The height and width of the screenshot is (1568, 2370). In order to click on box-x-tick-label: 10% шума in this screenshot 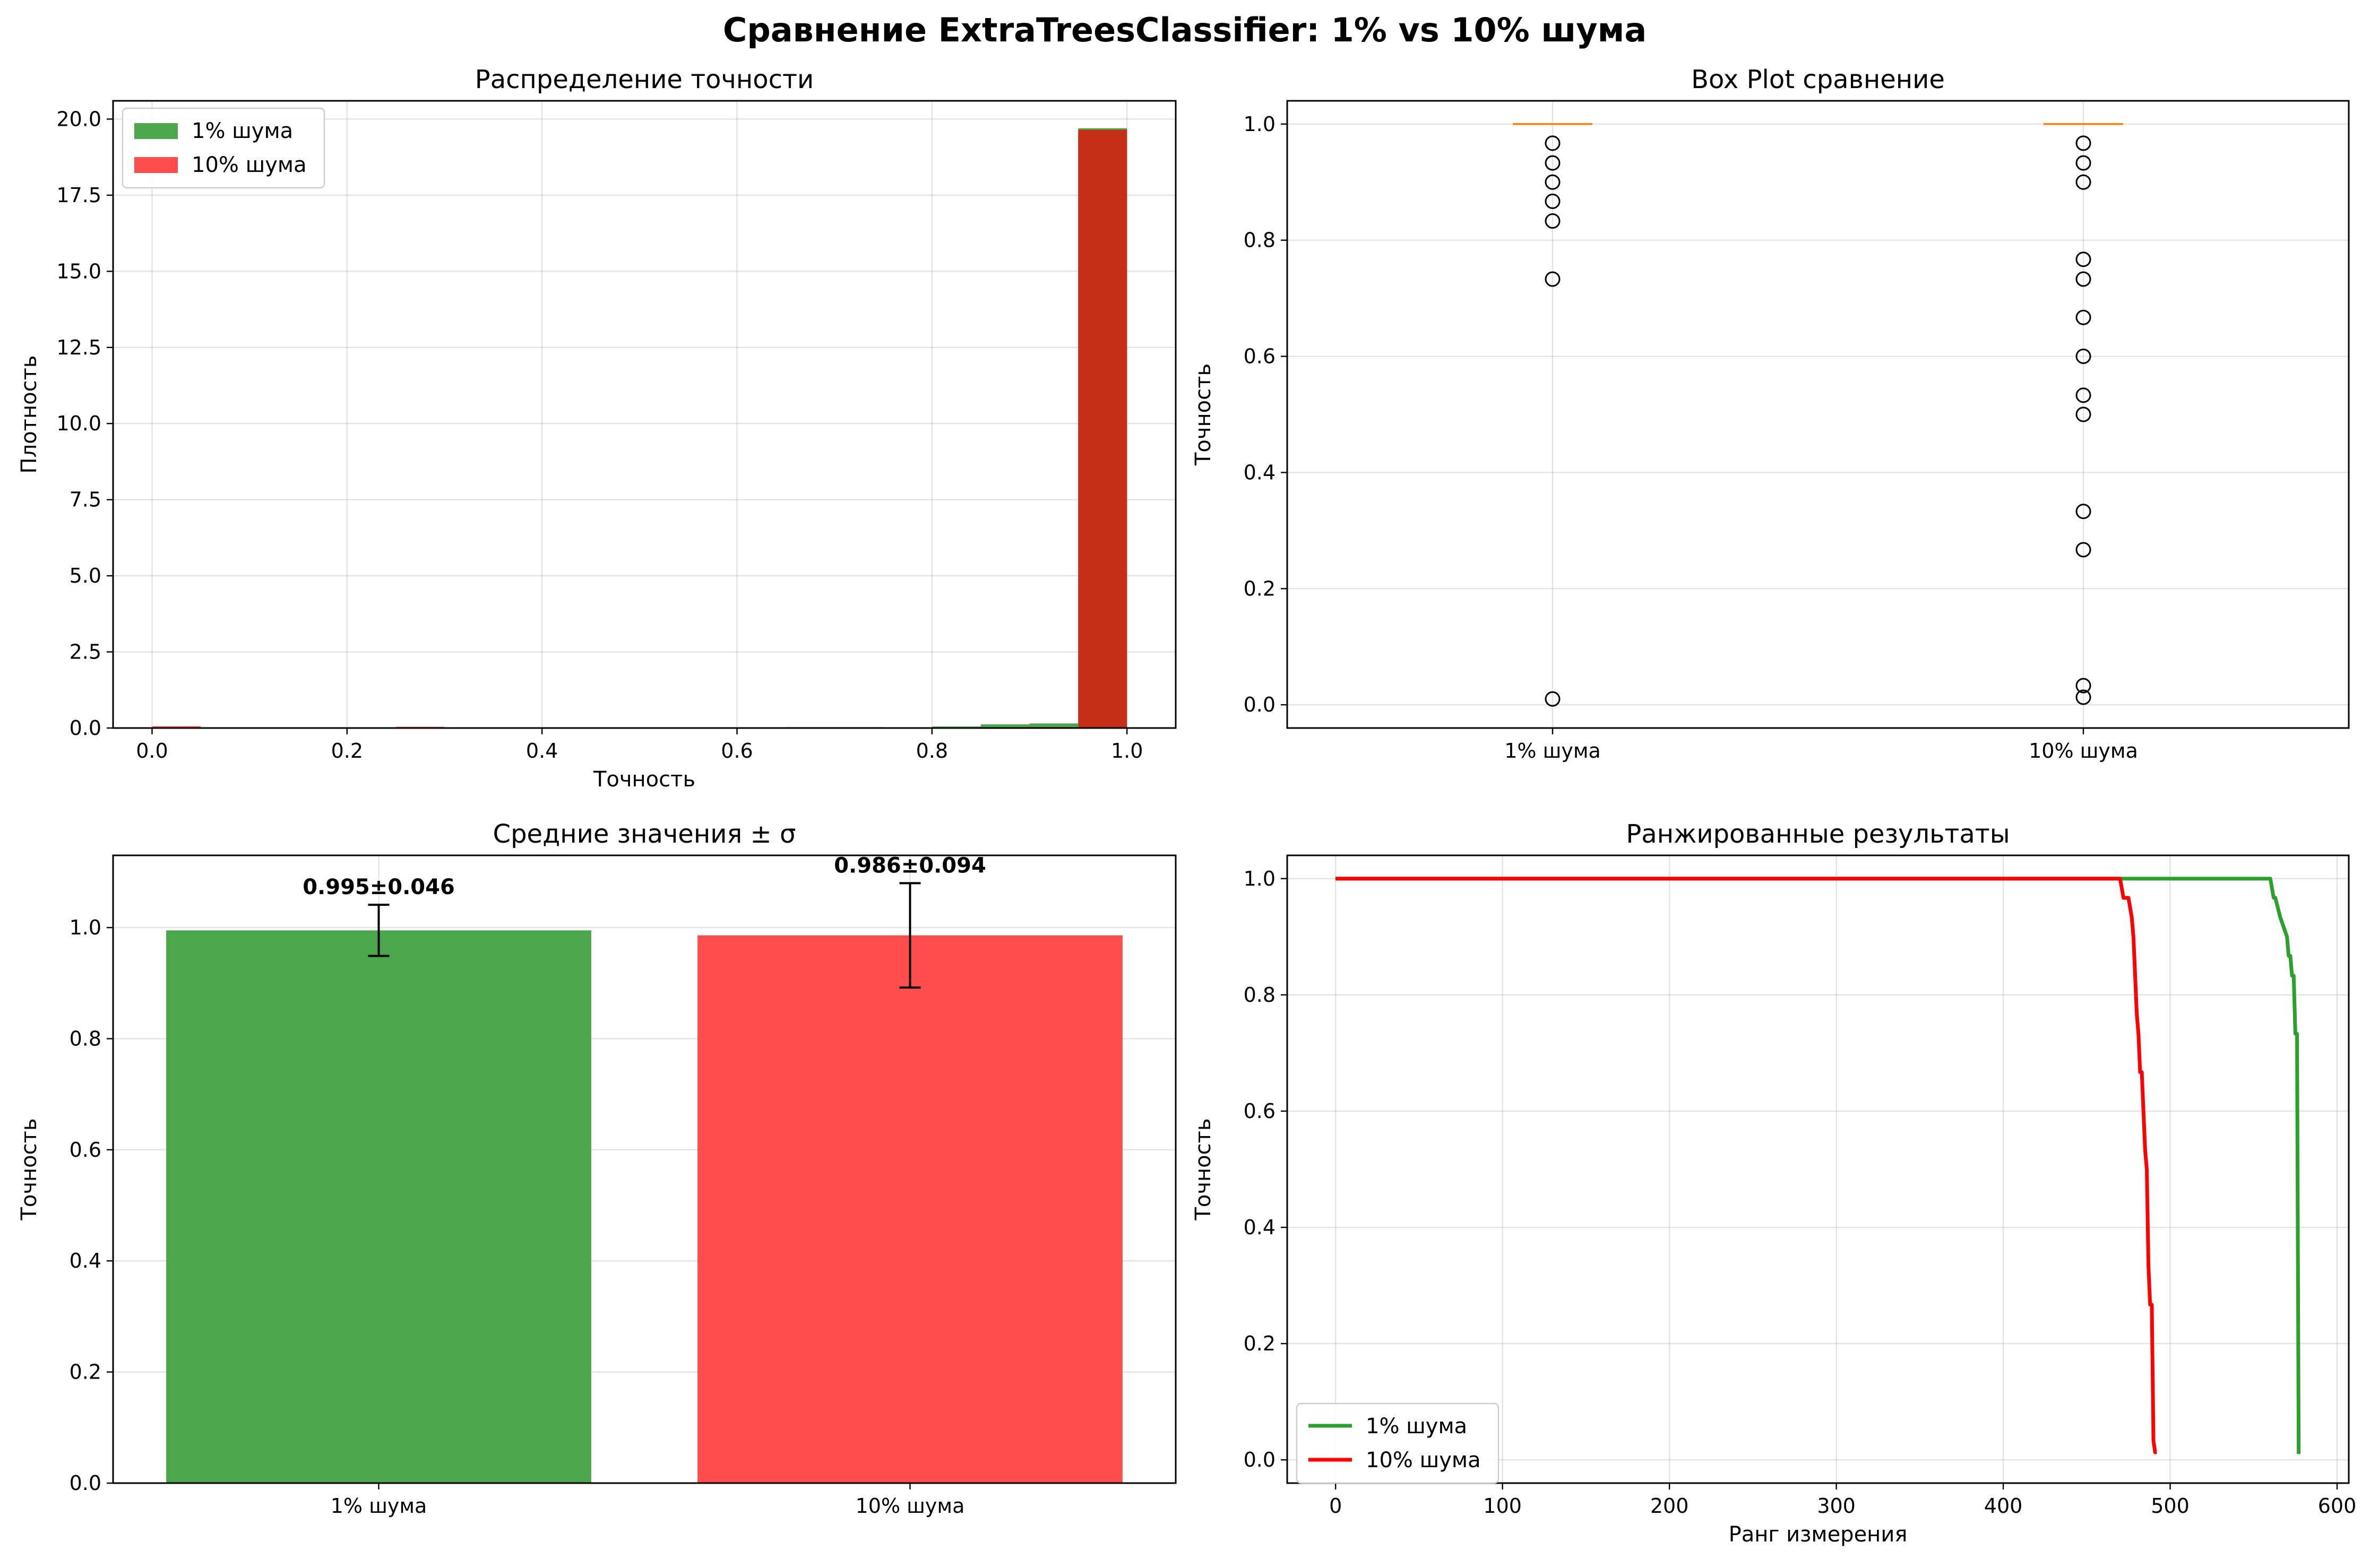, I will do `click(2083, 751)`.